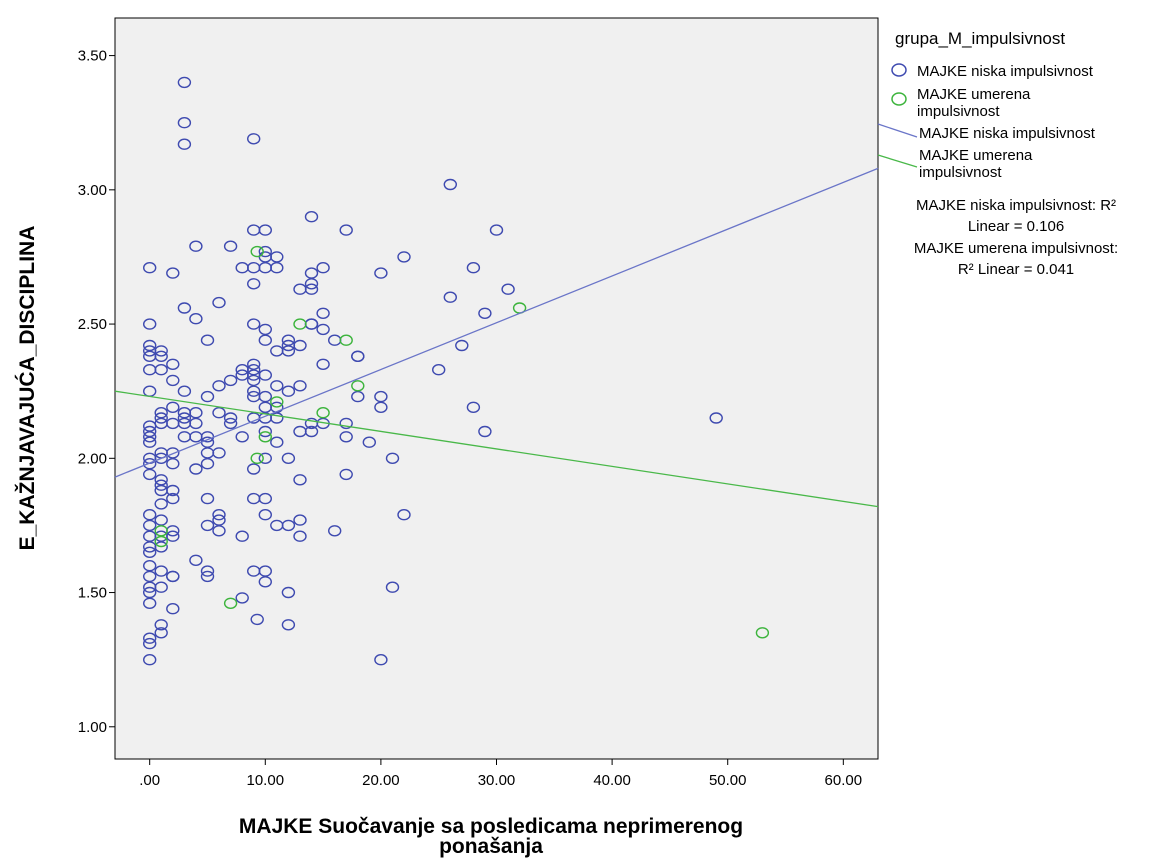 This screenshot has height=858, width=1164. I want to click on y-axis: 1.00 1.50 2.00 2.50 3.00 3.50, so click(96, 392).